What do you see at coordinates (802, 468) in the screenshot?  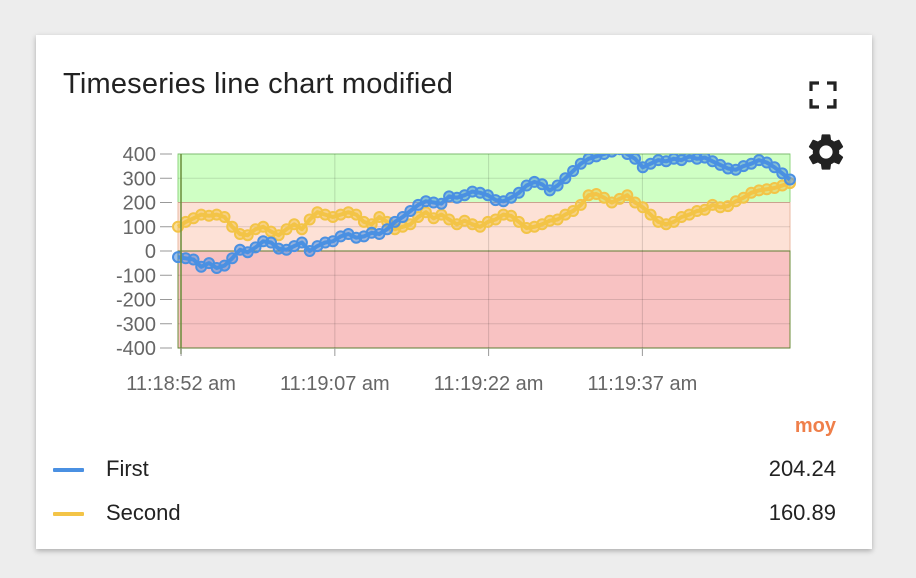 I see `legend-value-first: 204.24` at bounding box center [802, 468].